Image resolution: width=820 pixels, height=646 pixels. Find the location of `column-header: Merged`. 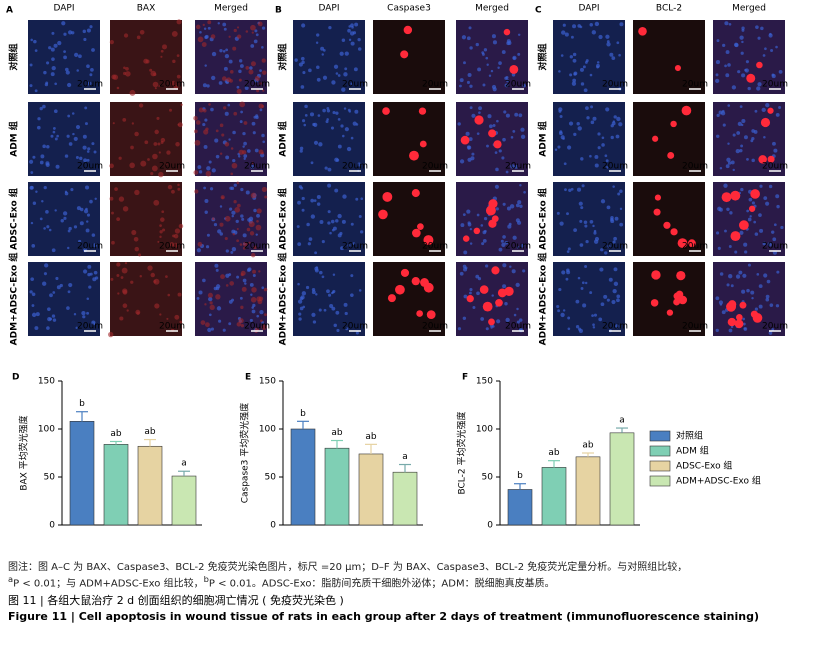

column-header: Merged is located at coordinates (749, 9).